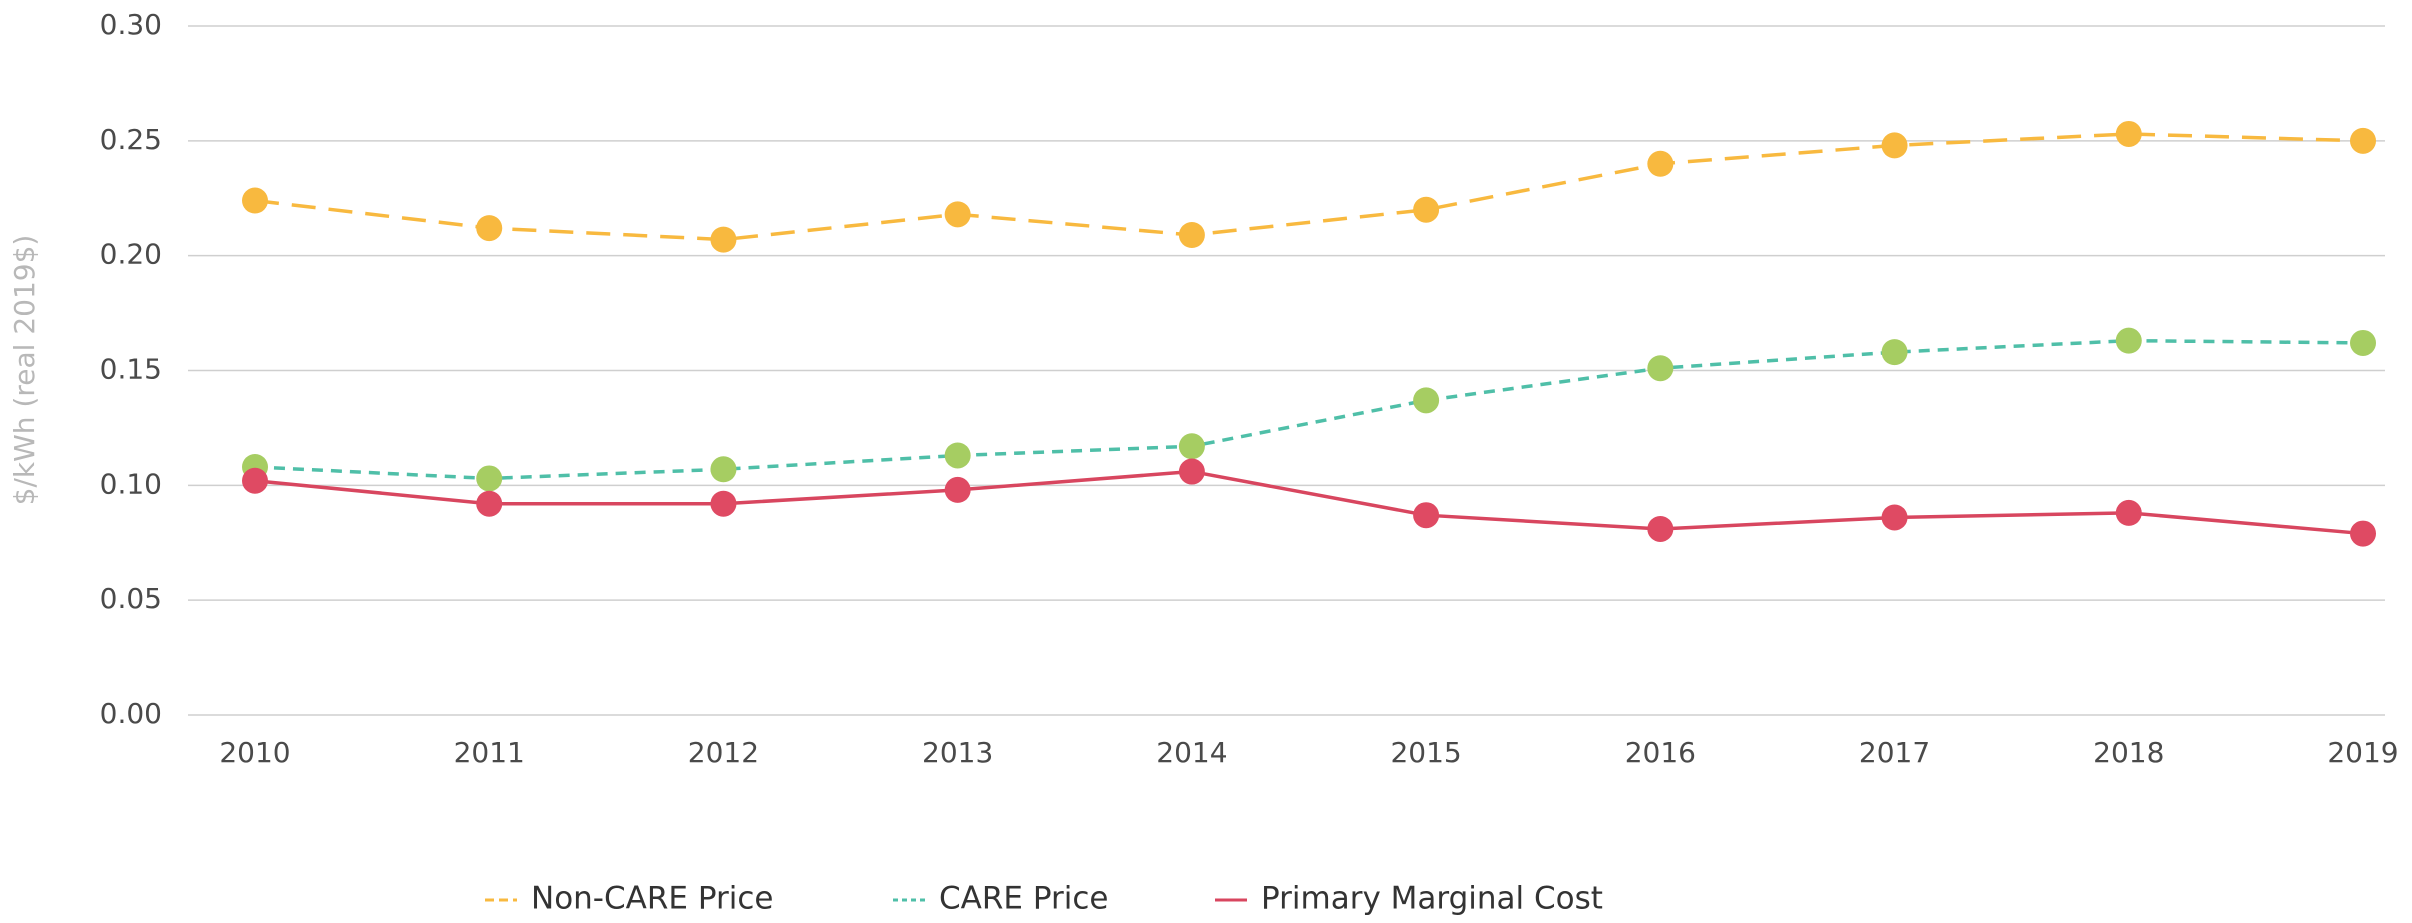  What do you see at coordinates (131, 369) in the screenshot?
I see `y-tick-label: 0.15` at bounding box center [131, 369].